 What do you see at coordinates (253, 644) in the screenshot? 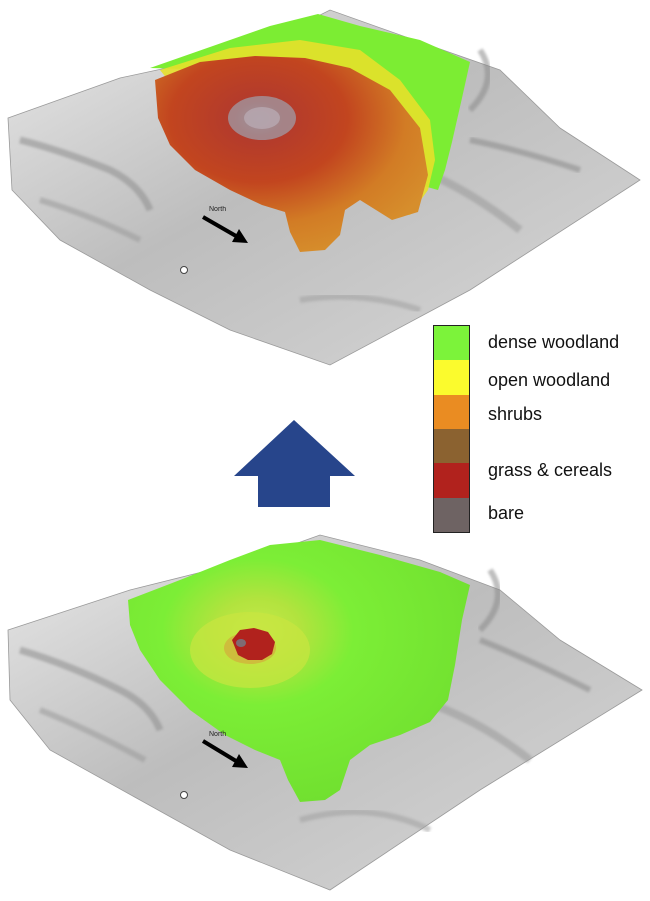
I see `bottom-bare-patch` at bounding box center [253, 644].